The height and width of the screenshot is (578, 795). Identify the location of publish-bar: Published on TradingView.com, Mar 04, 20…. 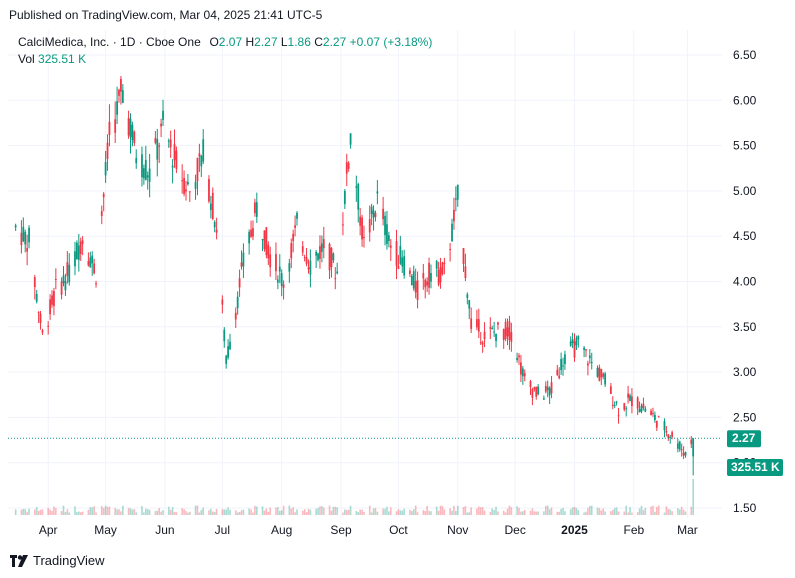
(397, 15).